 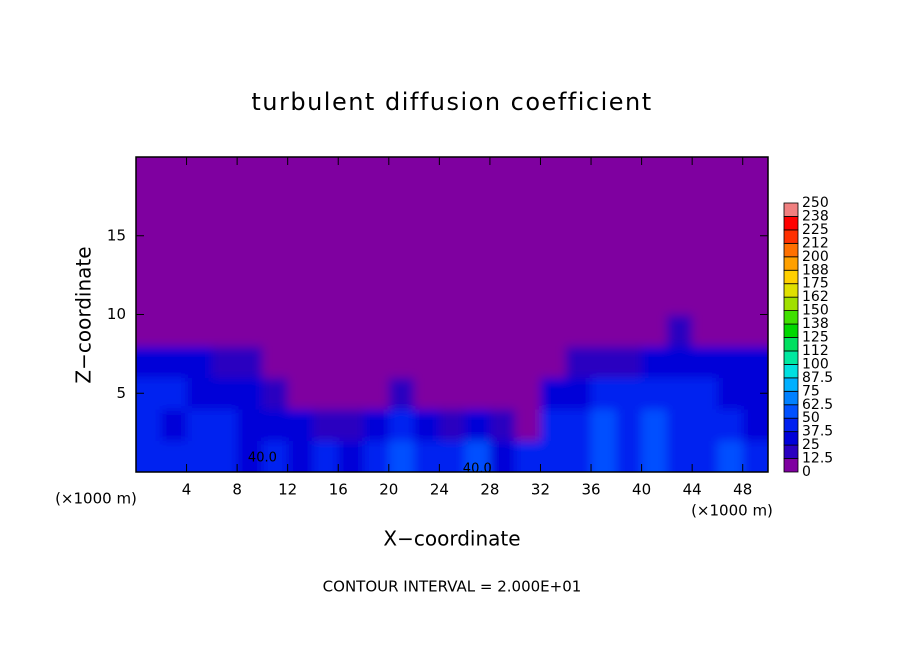 I want to click on colorbar-label: 225, so click(x=815, y=230).